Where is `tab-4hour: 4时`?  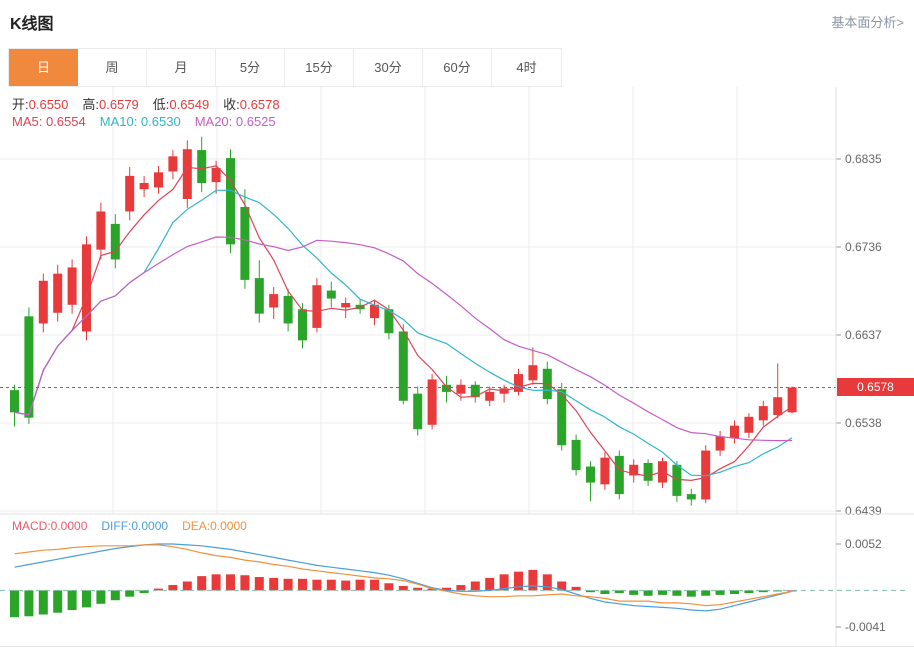 tab-4hour: 4时 is located at coordinates (526, 67).